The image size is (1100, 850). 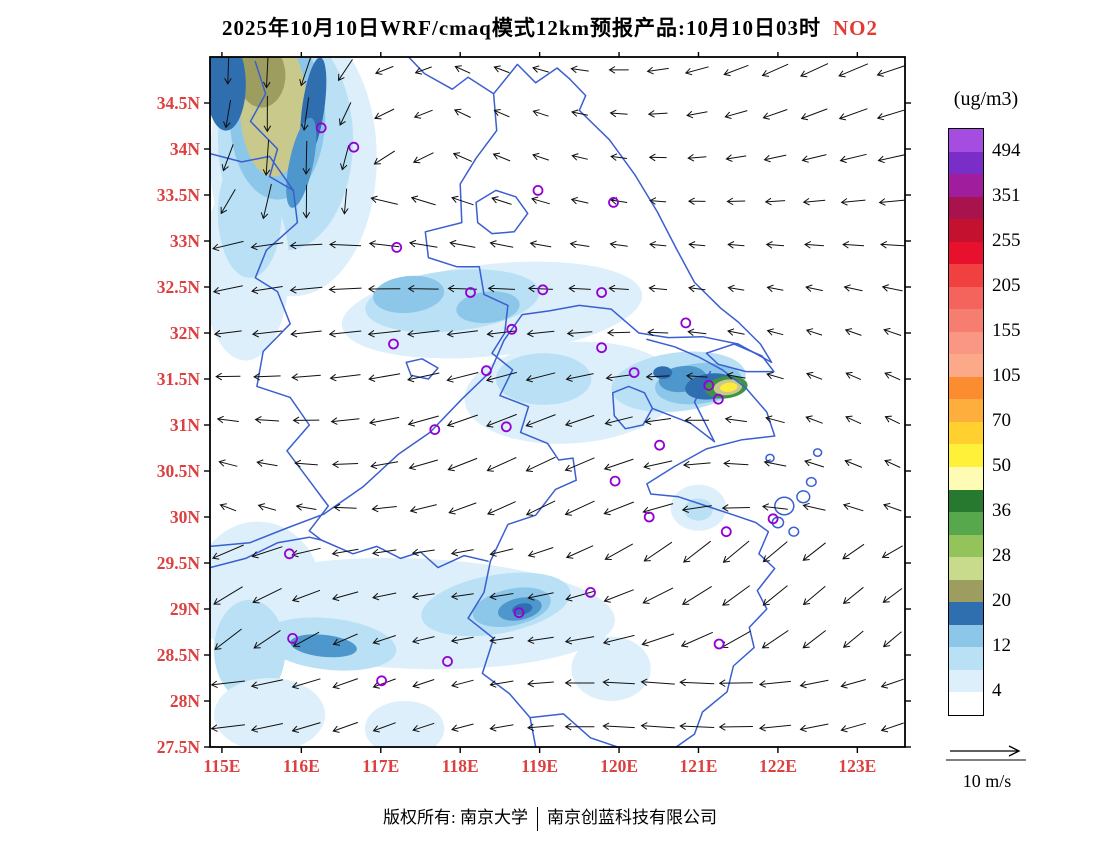 What do you see at coordinates (778, 766) in the screenshot?
I see `lon-axis-label: 122E` at bounding box center [778, 766].